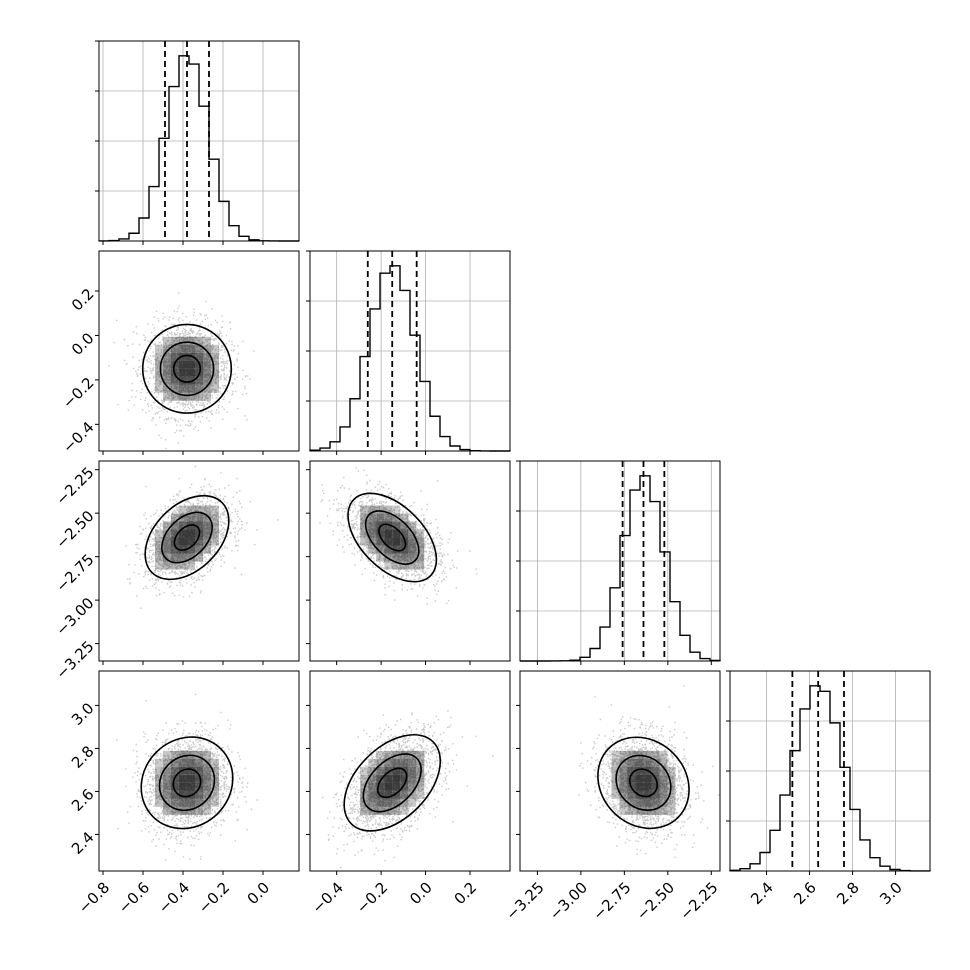  I want to click on y-tick-label: 0.2, so click(83, 300).